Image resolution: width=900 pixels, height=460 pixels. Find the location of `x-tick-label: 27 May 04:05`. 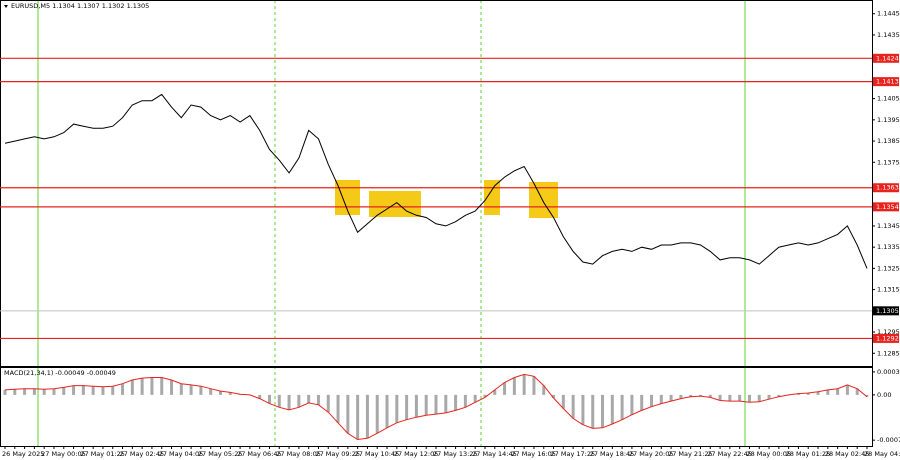

x-tick-label: 27 May 04:05 is located at coordinates (181, 454).